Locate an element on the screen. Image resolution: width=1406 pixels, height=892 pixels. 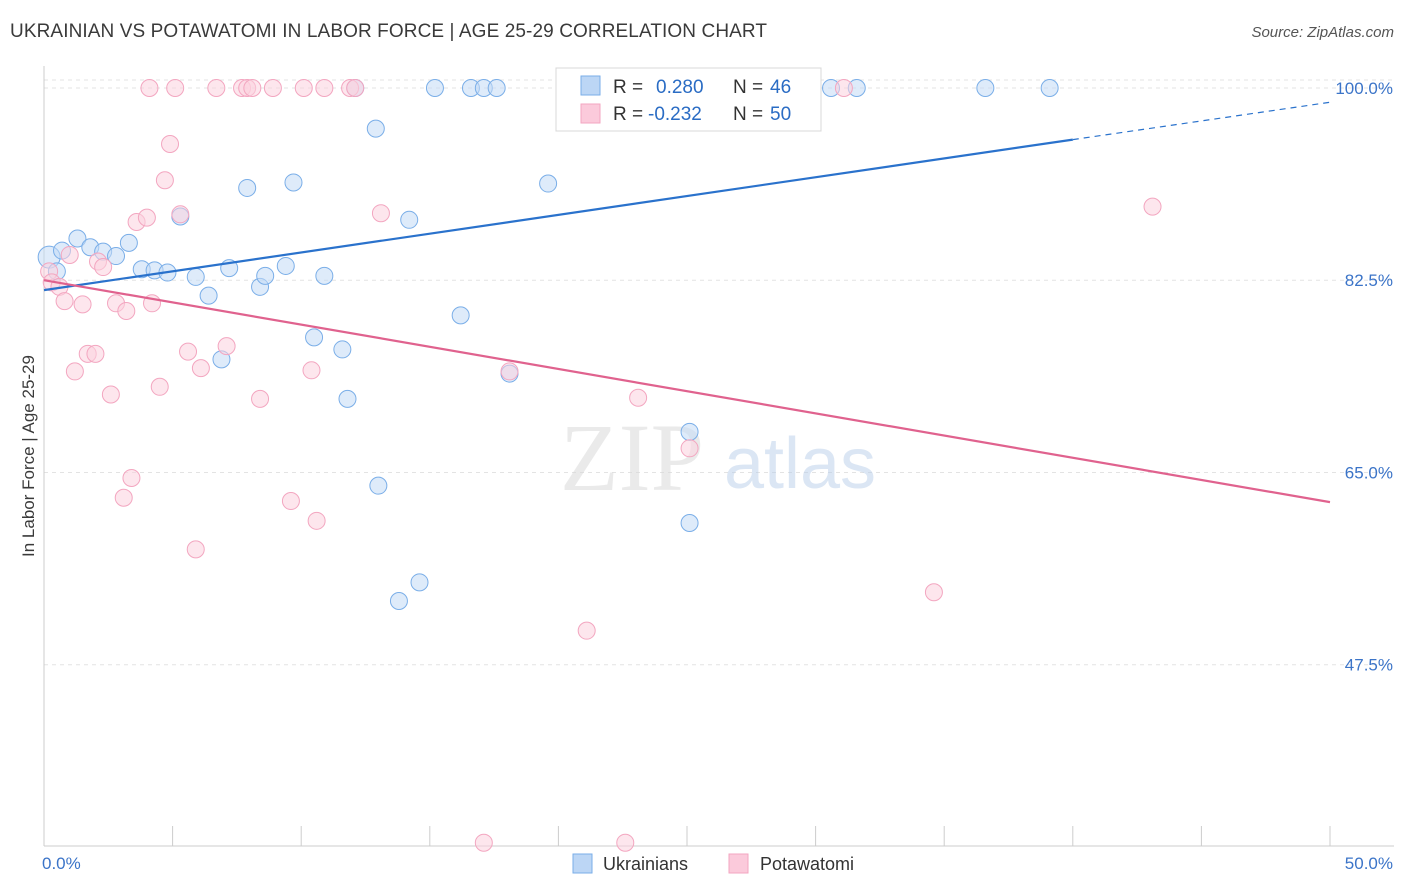
legend-label-potawatomi: Potawatomi is located at coordinates (807, 864).